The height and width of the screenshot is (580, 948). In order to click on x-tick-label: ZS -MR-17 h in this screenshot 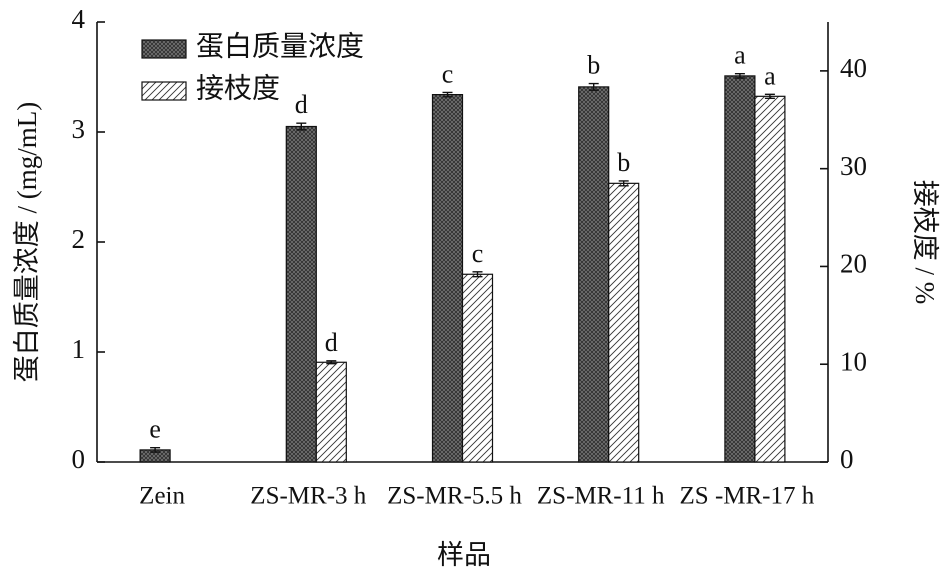, I will do `click(747, 496)`.